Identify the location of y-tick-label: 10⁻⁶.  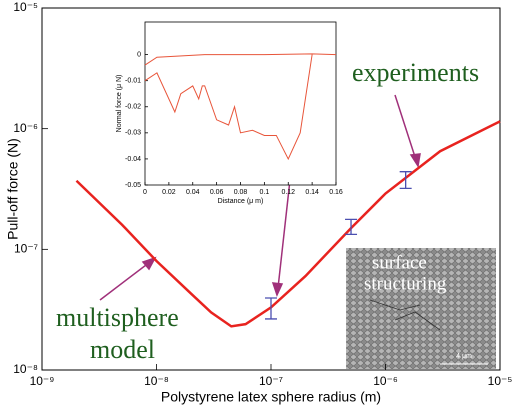
(25, 128).